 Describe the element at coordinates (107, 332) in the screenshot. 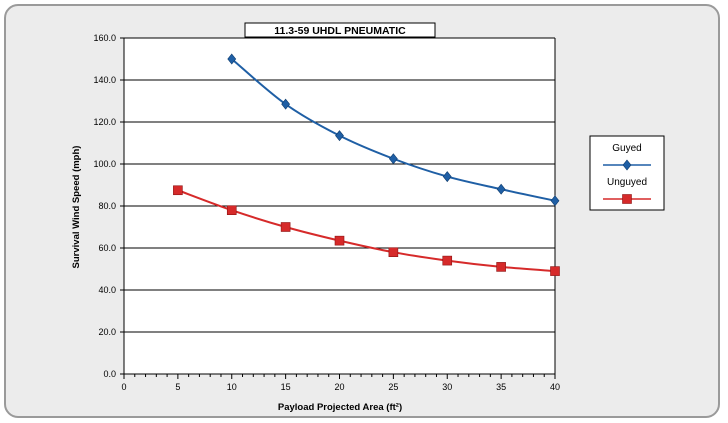

I see `y-tick-label: 20.0` at that location.